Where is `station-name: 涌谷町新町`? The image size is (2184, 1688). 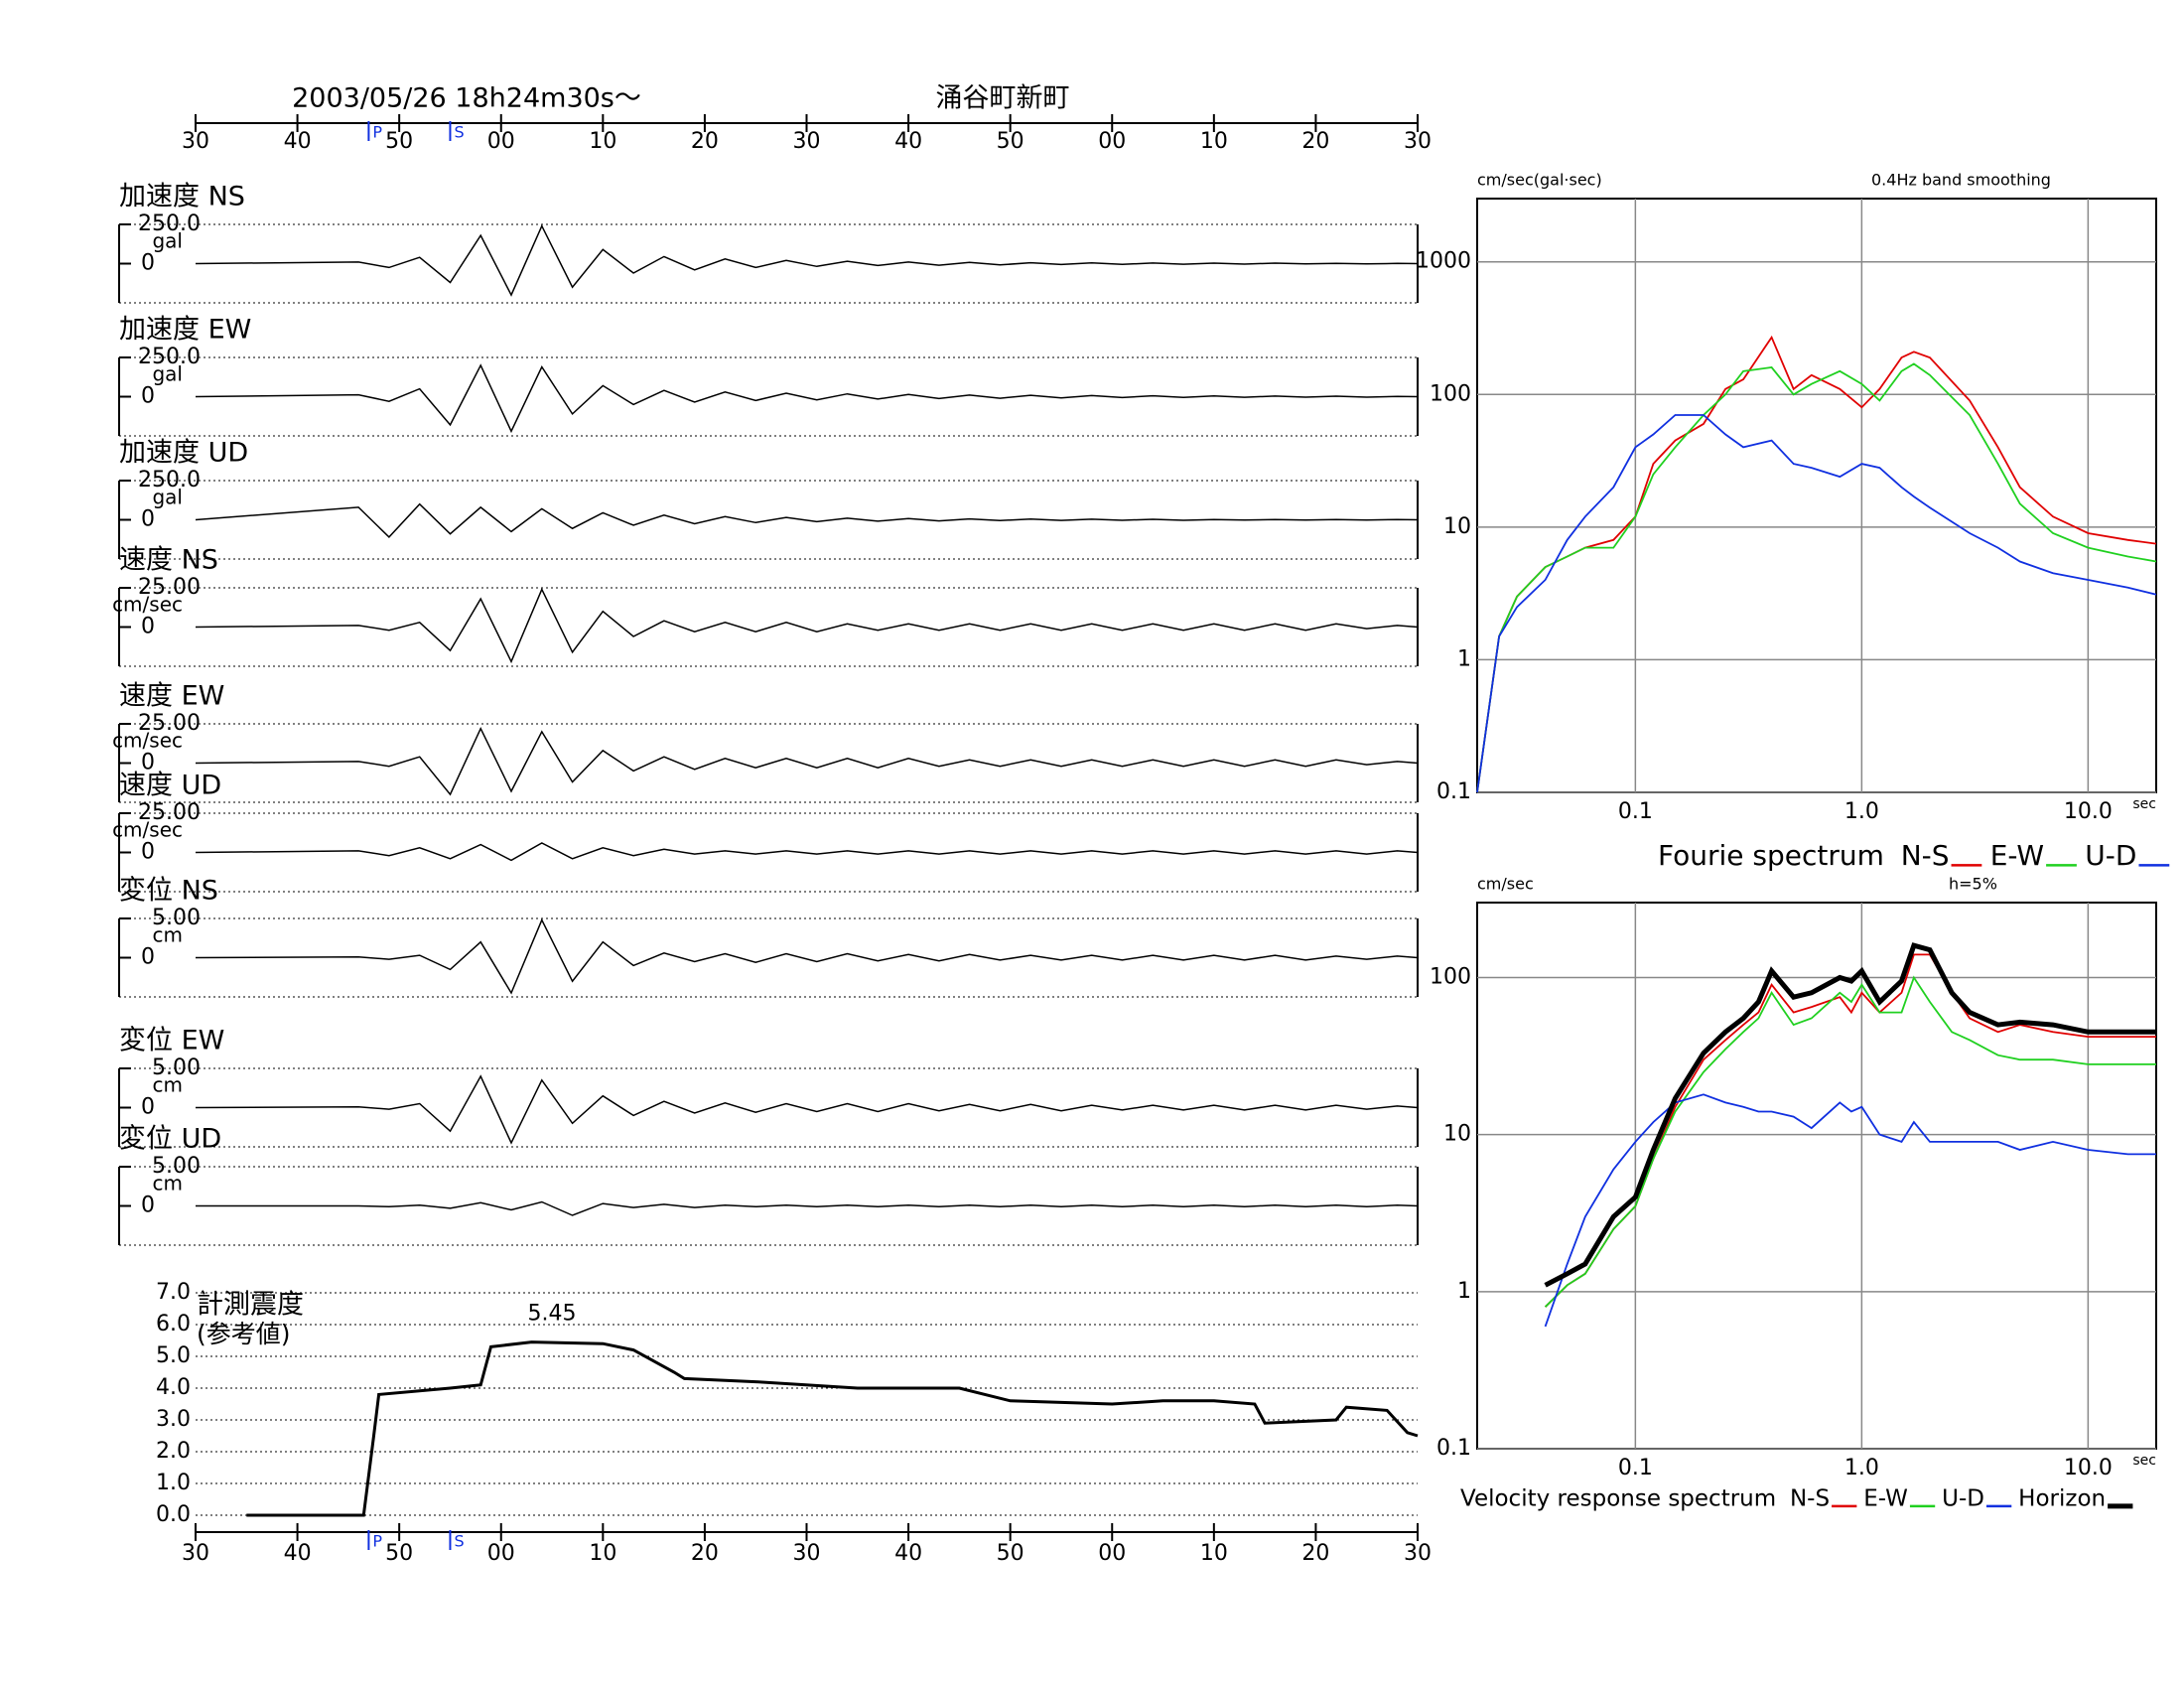 station-name: 涌谷町新町 is located at coordinates (1003, 98).